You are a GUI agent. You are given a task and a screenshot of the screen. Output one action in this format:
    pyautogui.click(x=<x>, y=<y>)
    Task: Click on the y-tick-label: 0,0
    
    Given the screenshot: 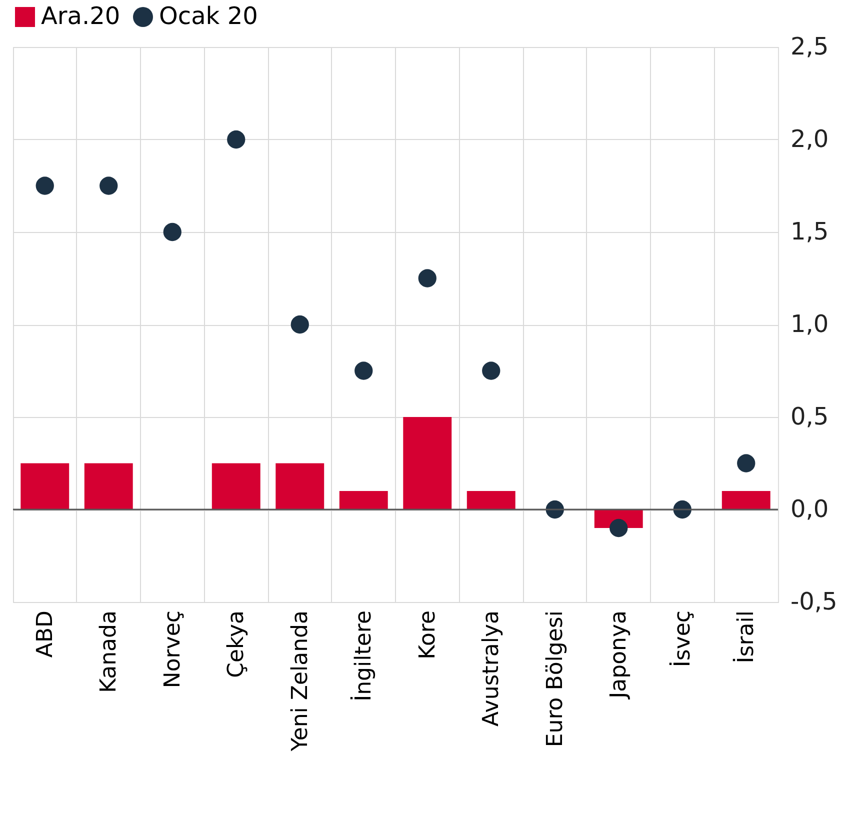 What is the action you would take?
    pyautogui.click(x=809, y=509)
    